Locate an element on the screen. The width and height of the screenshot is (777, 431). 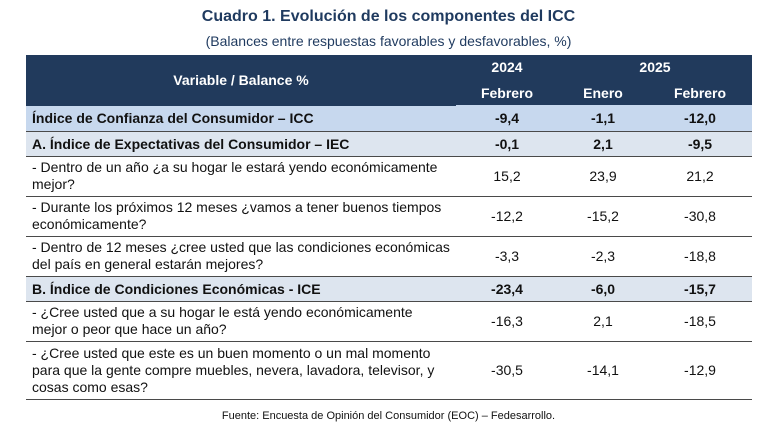
header-variable: Variable / Balance % is located at coordinates (241, 80).